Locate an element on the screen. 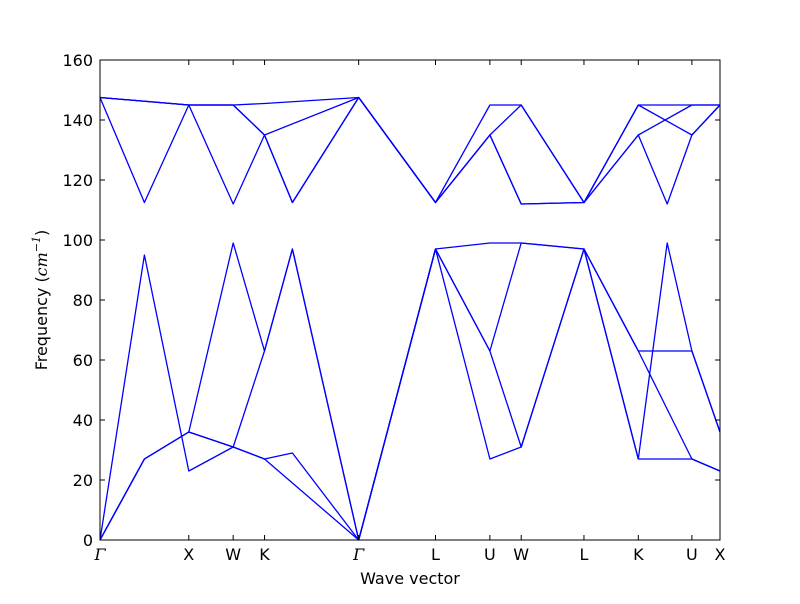 This screenshot has width=800, height=604. y-tick-label: 40 is located at coordinates (83, 420).